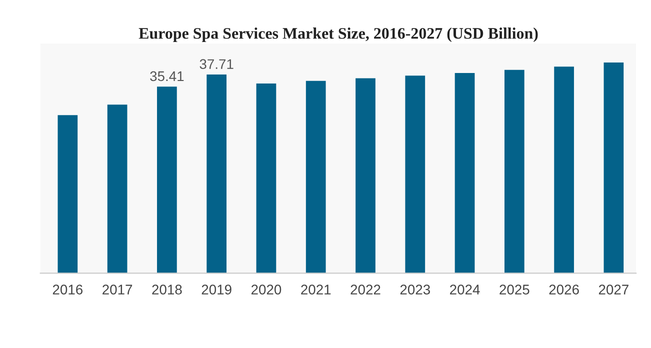 The image size is (651, 348). Describe the element at coordinates (365, 289) in the screenshot. I see `x-tick-label: 2022` at that location.